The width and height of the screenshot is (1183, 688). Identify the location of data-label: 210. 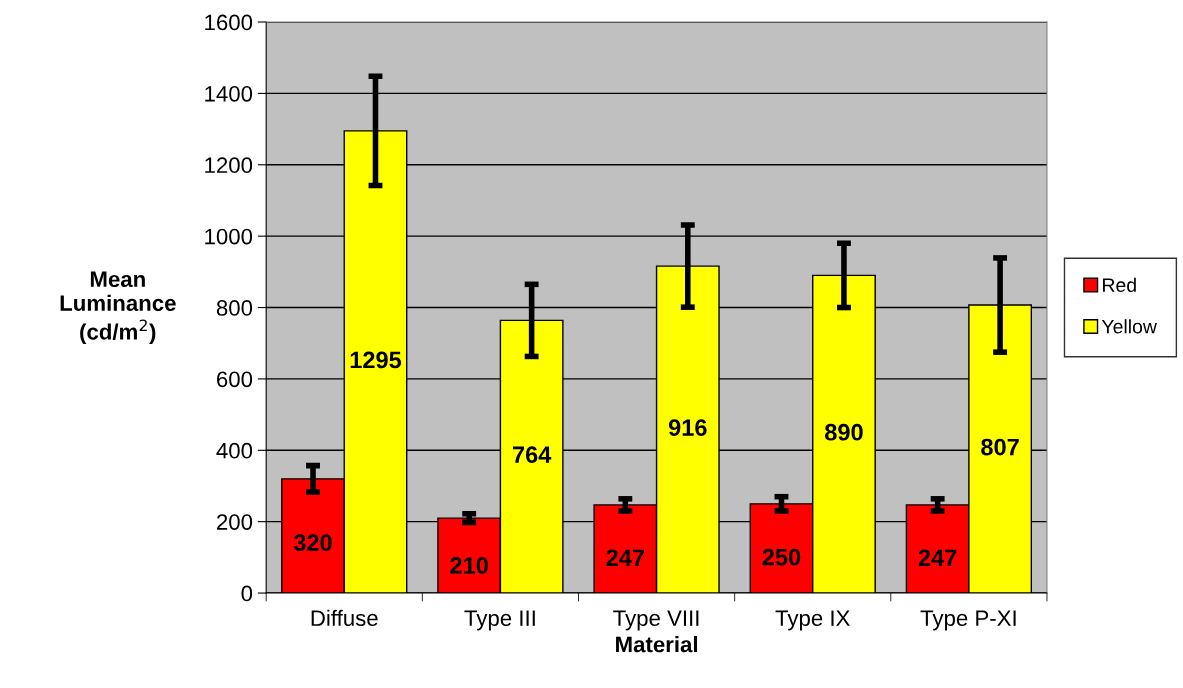
(469, 565).